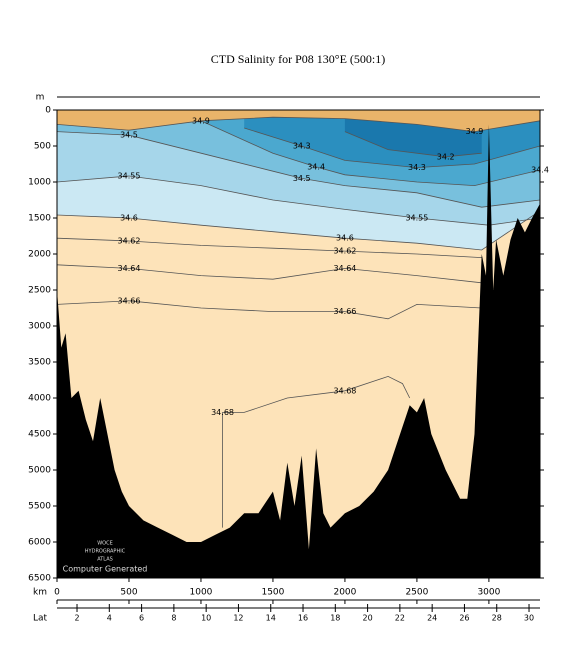 The image size is (580, 654). Describe the element at coordinates (128, 593) in the screenshot. I see `x-tick-label: 500` at that location.